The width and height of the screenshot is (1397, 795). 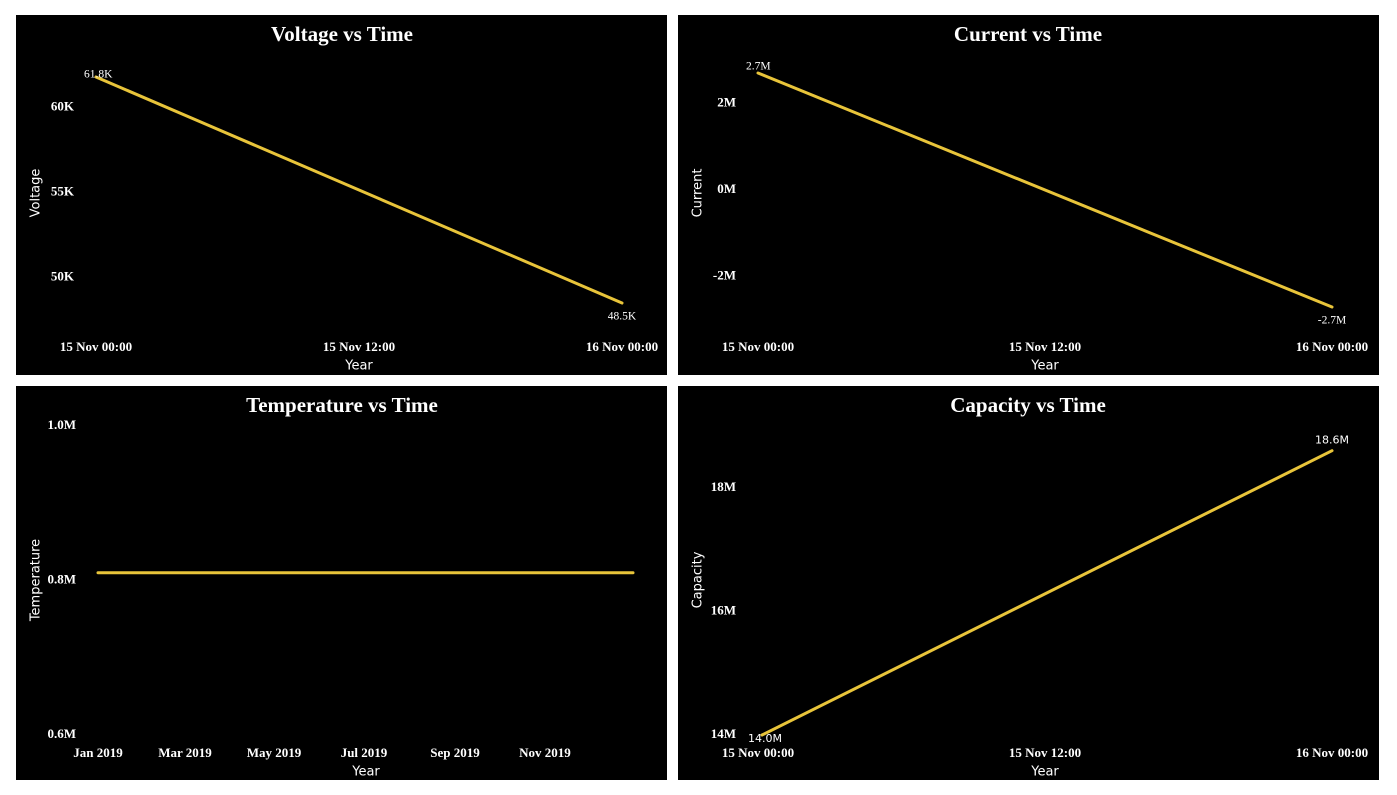 I want to click on voltage-x-tick-label: 15 Nov 12:00, so click(x=359, y=346).